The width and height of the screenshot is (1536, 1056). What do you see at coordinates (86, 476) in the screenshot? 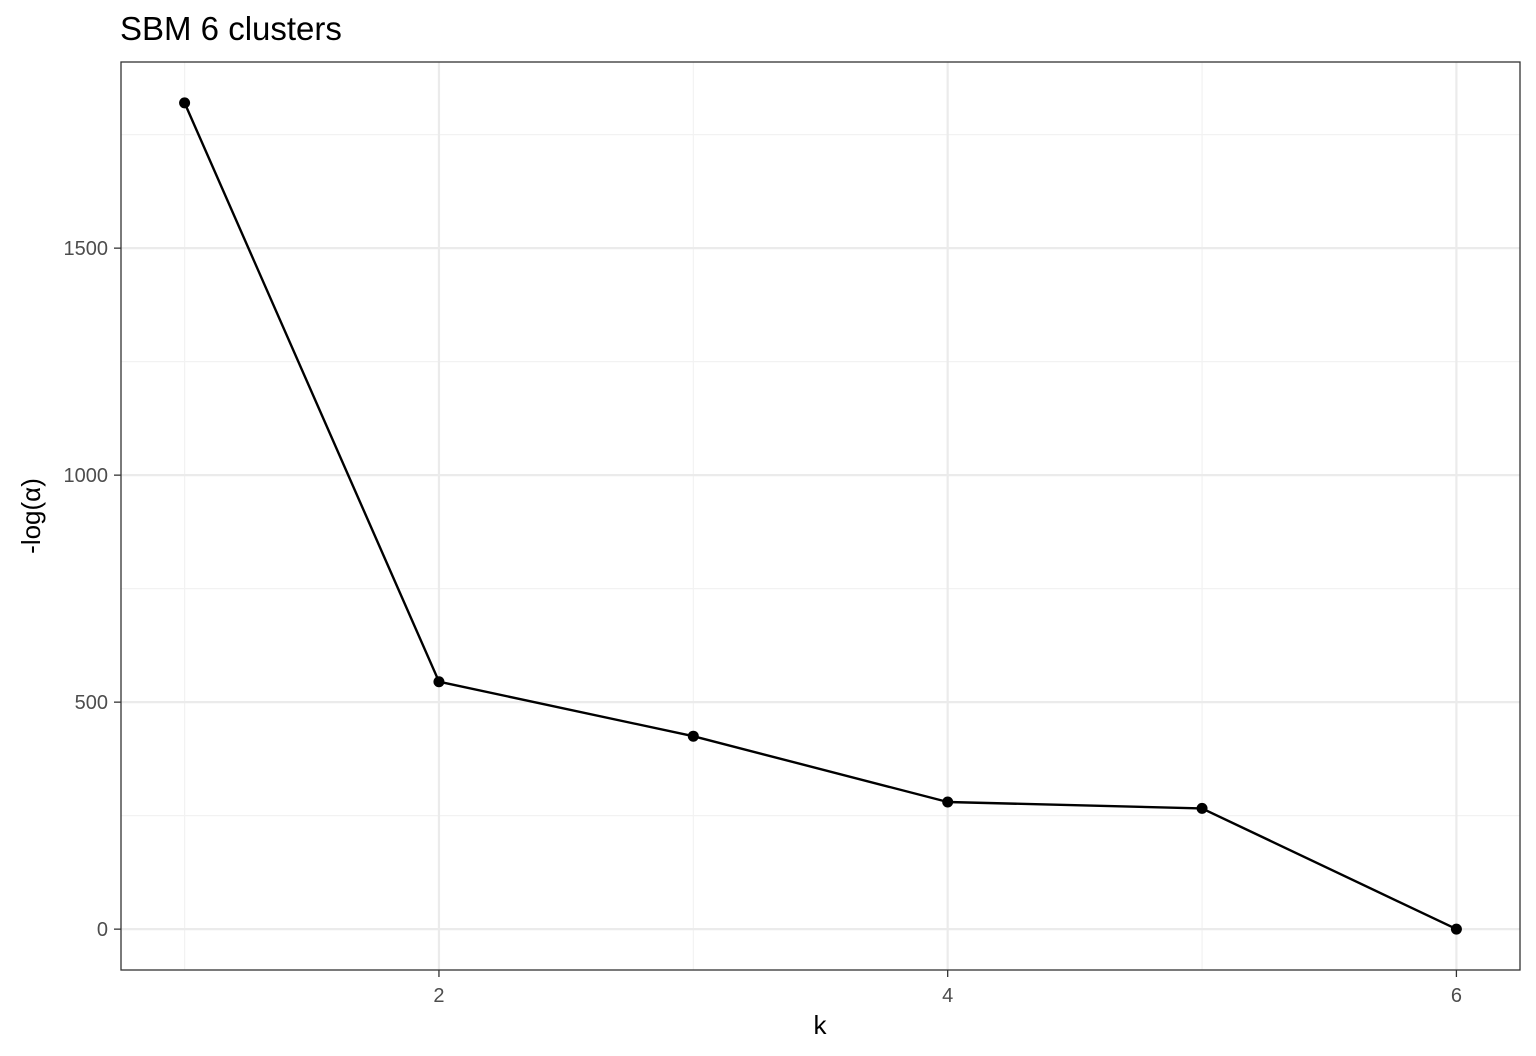
I see `y-tick-label: 1000` at bounding box center [86, 476].